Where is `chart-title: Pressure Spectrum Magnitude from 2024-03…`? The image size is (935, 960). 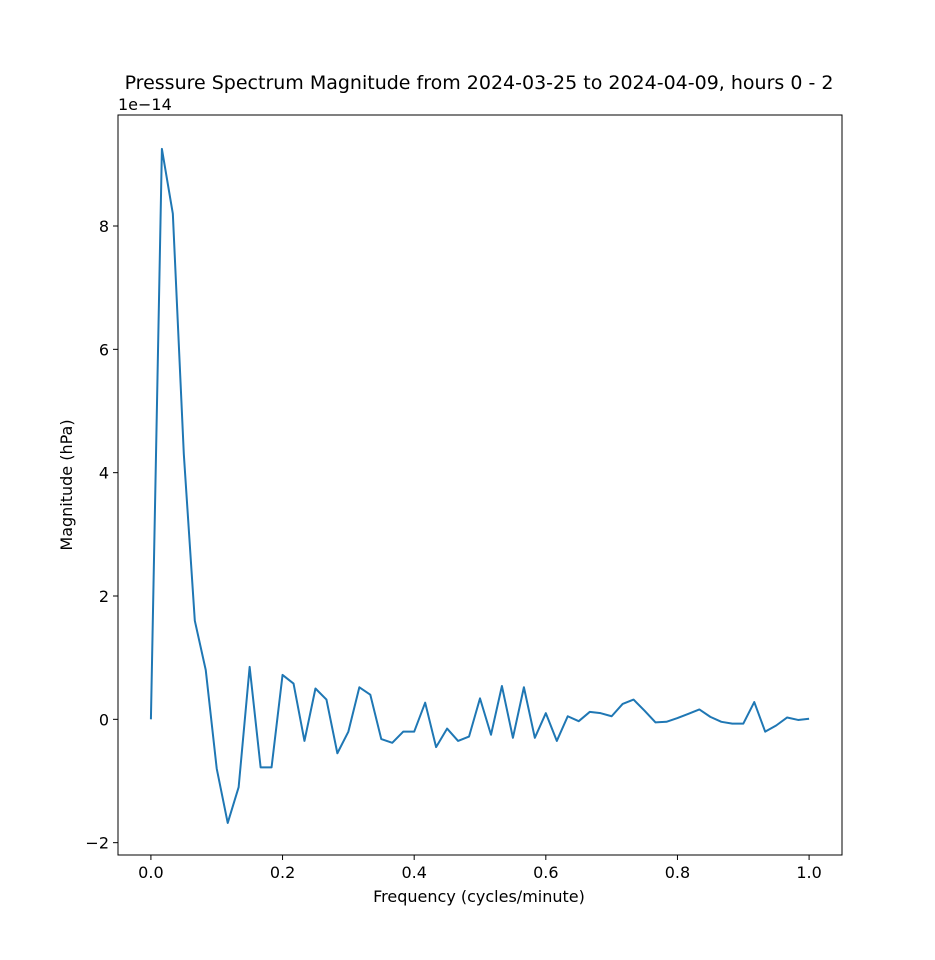
chart-title: Pressure Spectrum Magnitude from 2024-03… is located at coordinates (479, 83).